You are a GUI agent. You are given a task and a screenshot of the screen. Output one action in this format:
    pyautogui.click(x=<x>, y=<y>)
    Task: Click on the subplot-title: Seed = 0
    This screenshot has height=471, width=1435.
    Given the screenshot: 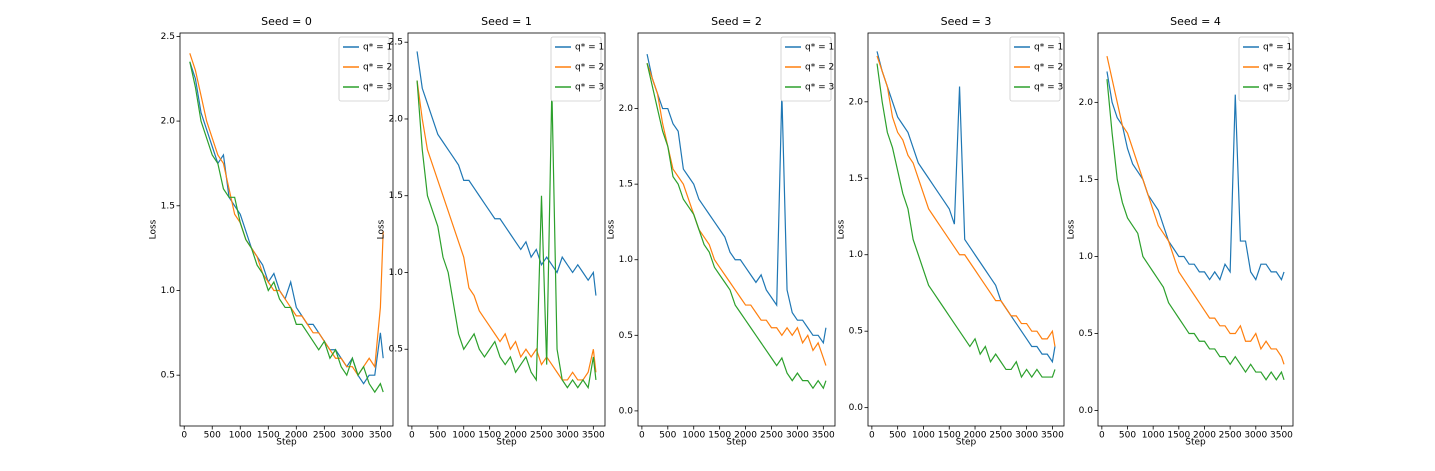 What is the action you would take?
    pyautogui.click(x=286, y=21)
    